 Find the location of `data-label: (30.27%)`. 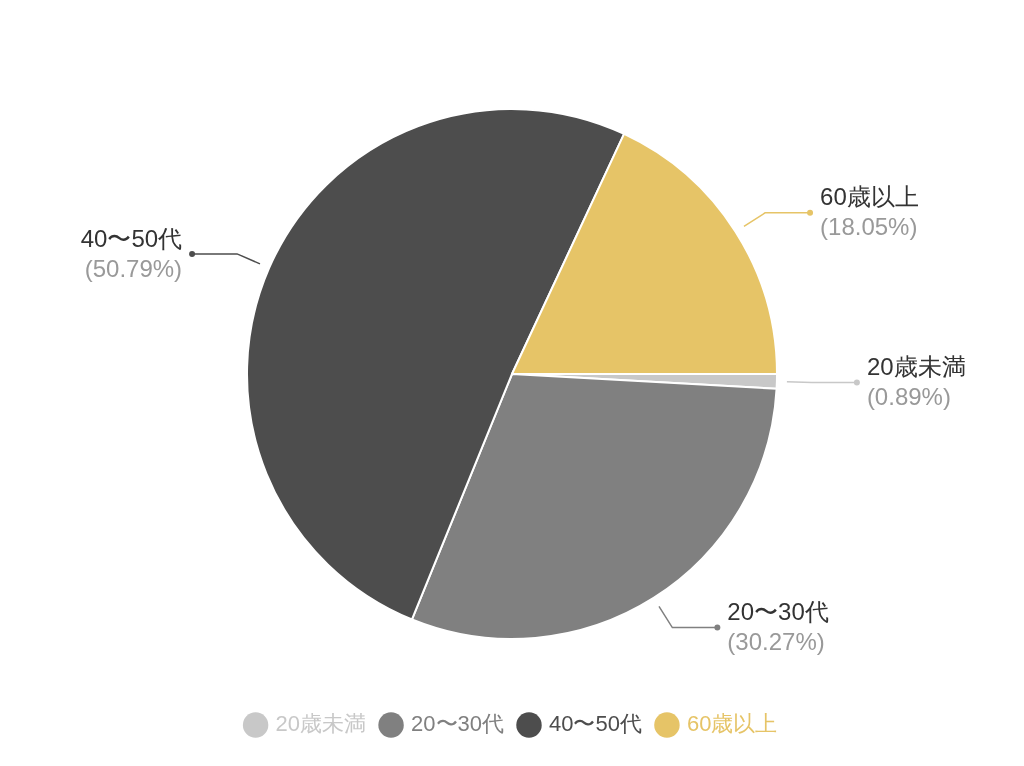

data-label: (30.27%) is located at coordinates (776, 642).